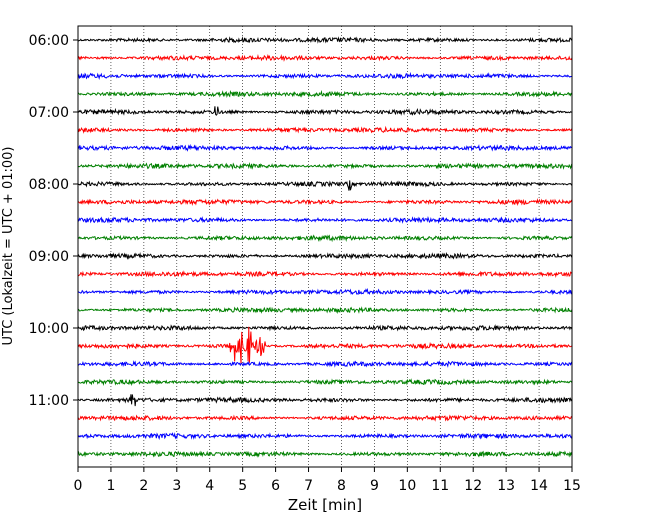 The height and width of the screenshot is (520, 650). I want to click on x-tick-label-15: 15, so click(572, 486).